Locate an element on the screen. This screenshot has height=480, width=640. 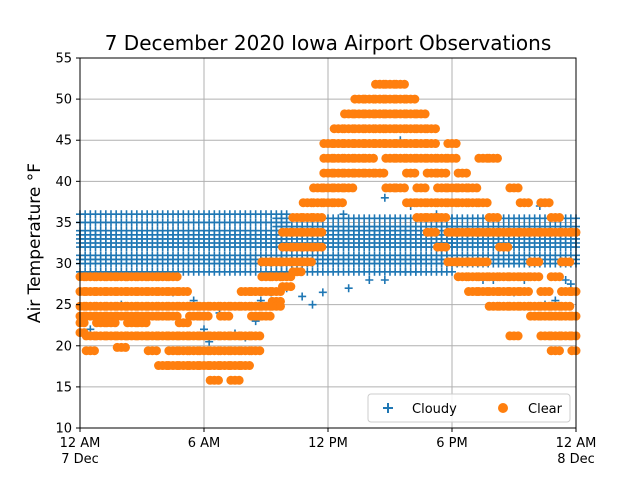
y-tick-label: 20 is located at coordinates (63, 346).